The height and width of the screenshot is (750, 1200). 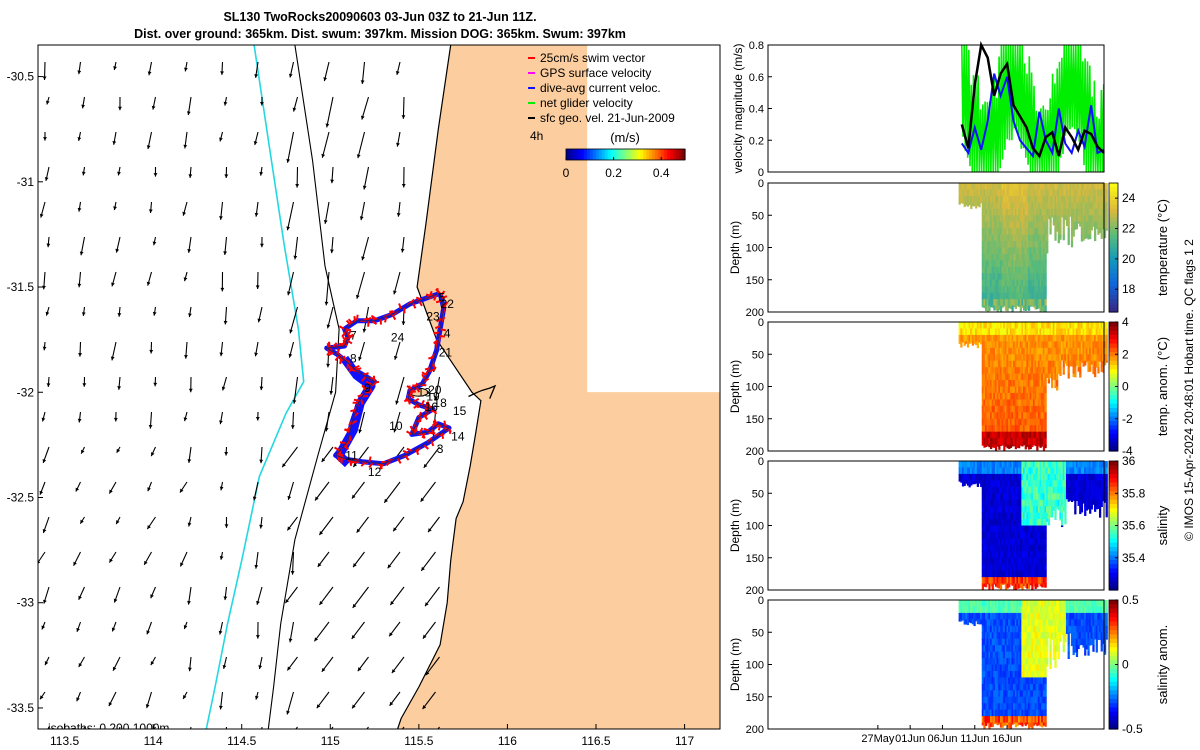 I want to click on velocity-y-tick-label: 0.8, so click(x=756, y=46).